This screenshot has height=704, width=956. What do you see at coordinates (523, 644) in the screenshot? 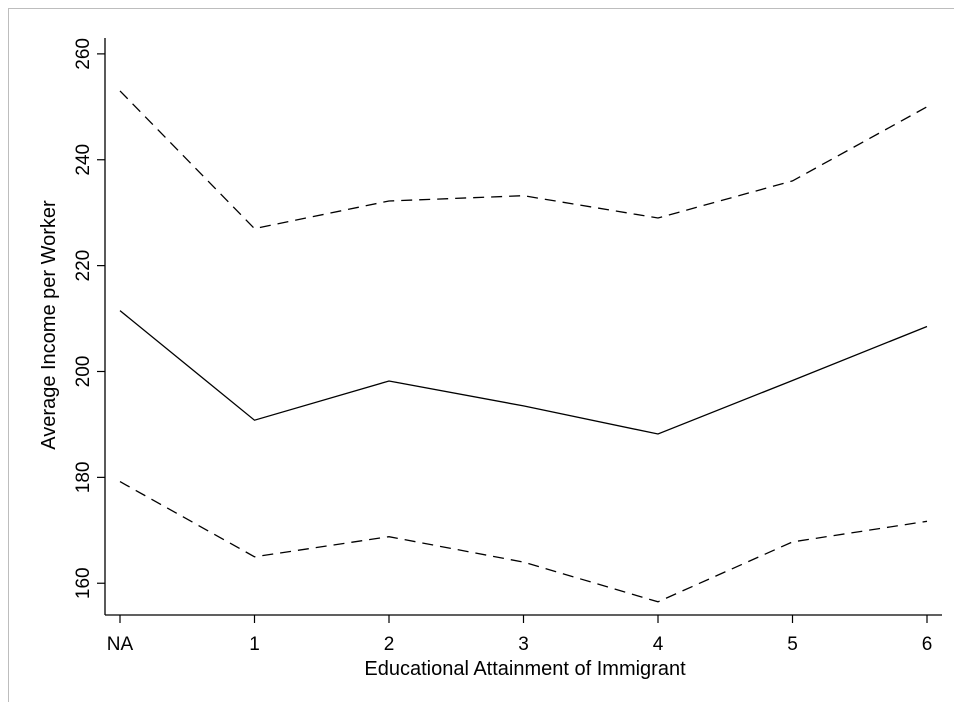
I see `x-tick-label: 3` at bounding box center [523, 644].